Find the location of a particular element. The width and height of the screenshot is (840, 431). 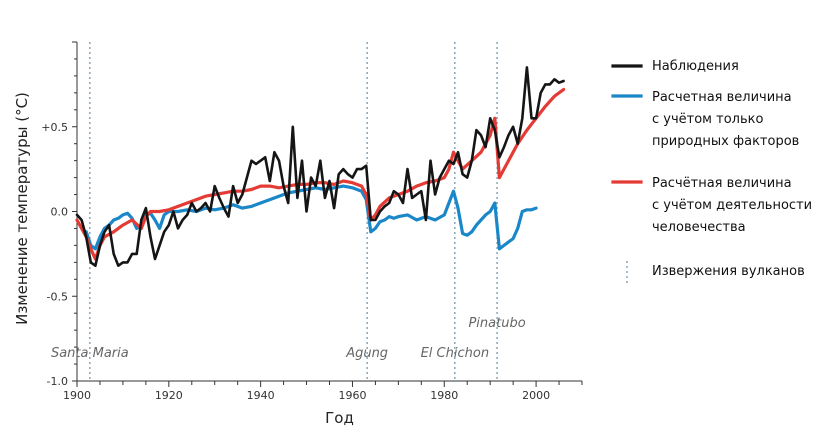

legend-label-volcanic: Извержения вулканов is located at coordinates (728, 271).